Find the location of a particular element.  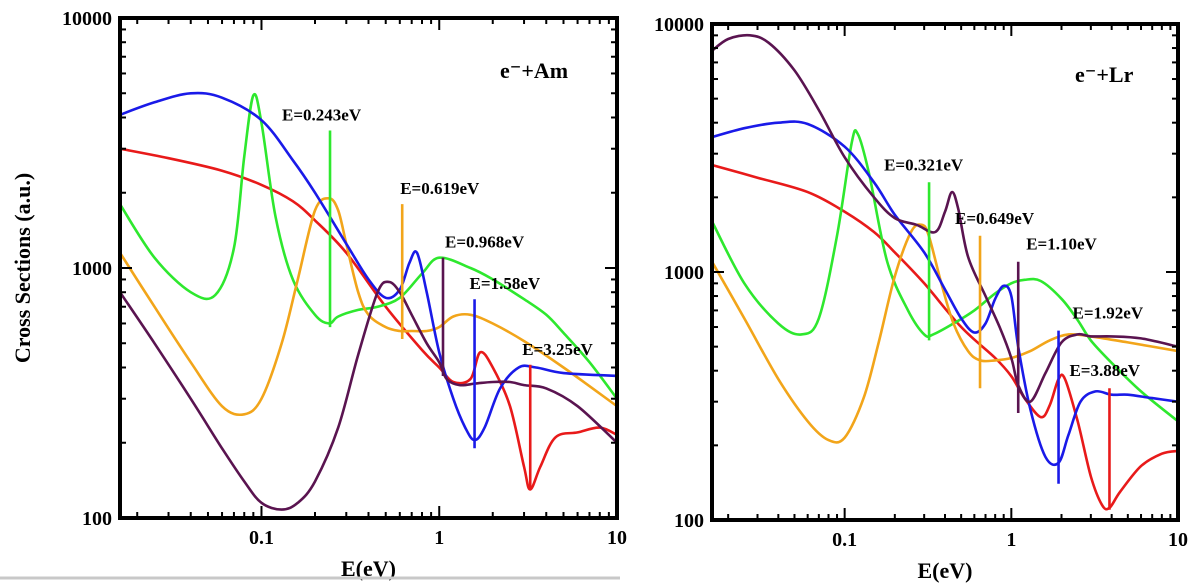

resonance-label-3: E=1.92eV is located at coordinates (1108, 313).